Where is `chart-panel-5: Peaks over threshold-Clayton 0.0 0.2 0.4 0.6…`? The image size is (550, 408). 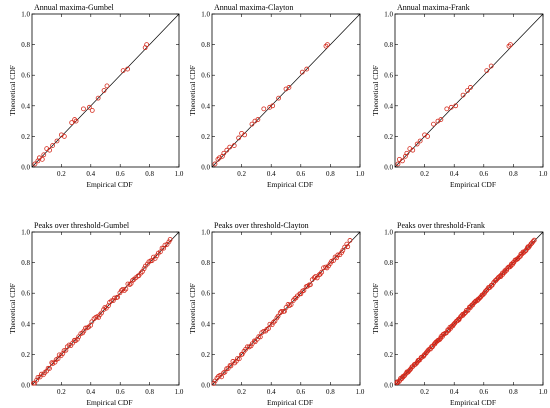 chart-panel-5: Peaks over threshold-Clayton 0.0 0.2 0.4 0.6… is located at coordinates (276, 314).